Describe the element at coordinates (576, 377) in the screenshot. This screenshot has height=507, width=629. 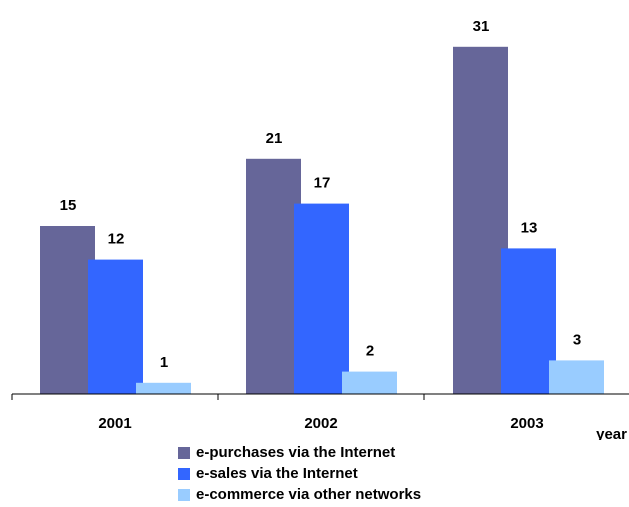
I see `bar-e-commerce-via-other-networks-2003` at that location.